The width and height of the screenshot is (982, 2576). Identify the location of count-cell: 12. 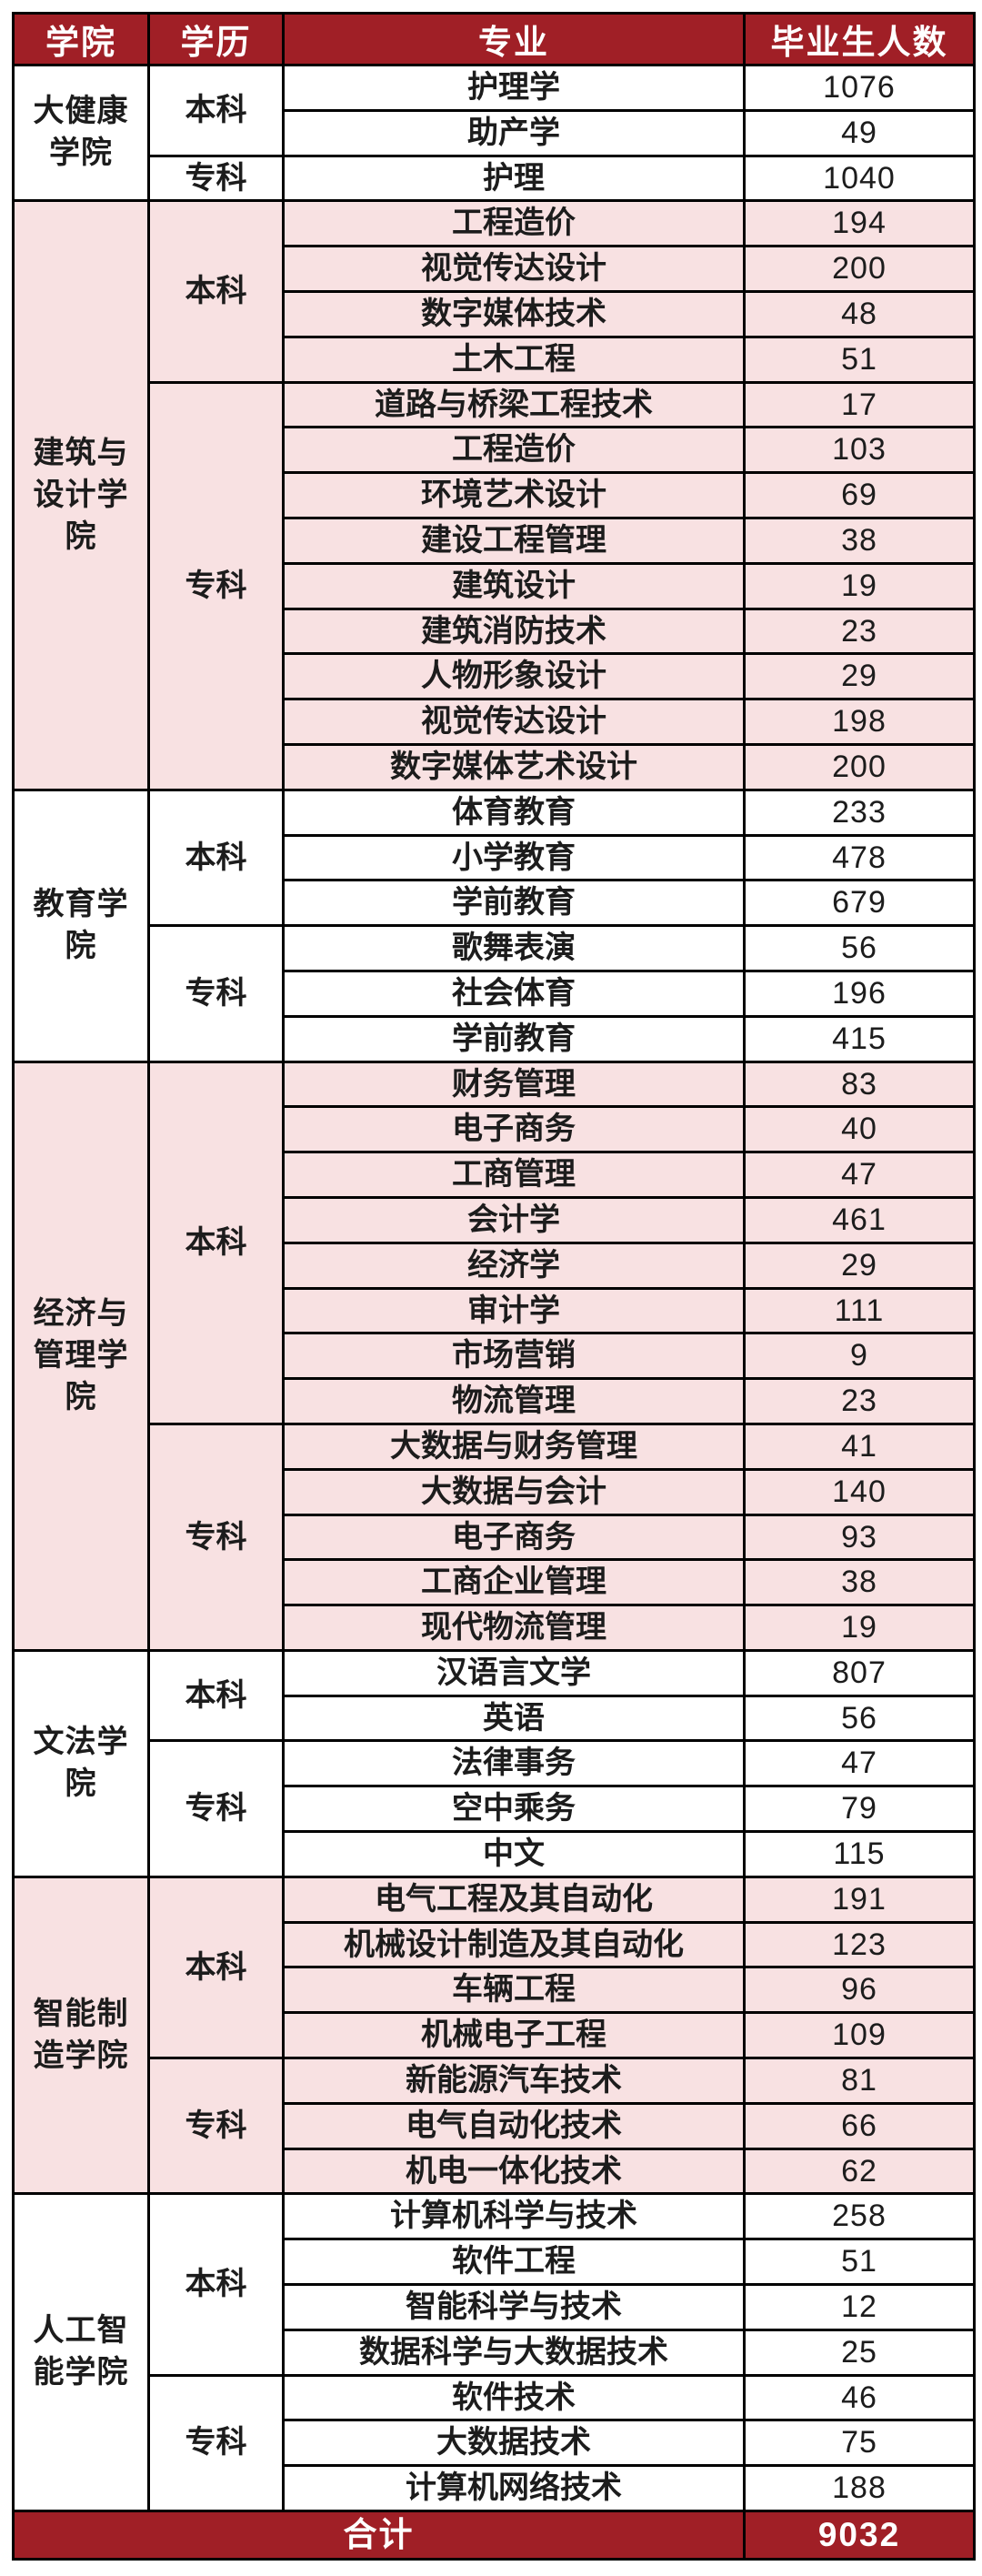
(859, 2307).